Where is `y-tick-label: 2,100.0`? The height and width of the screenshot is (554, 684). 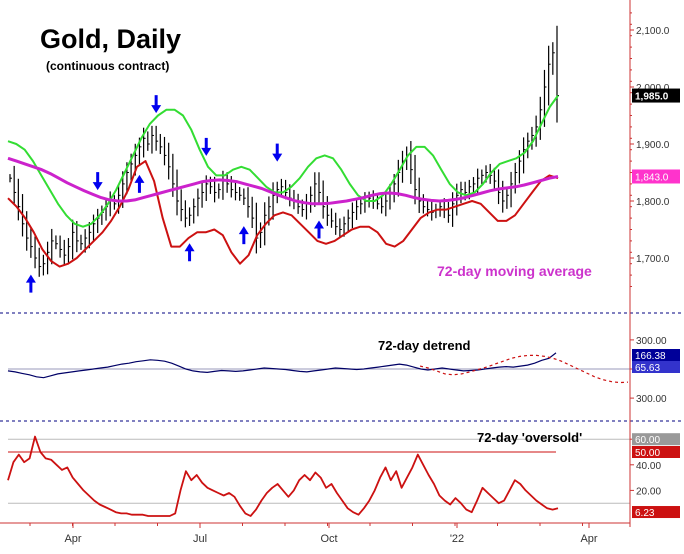
y-tick-label: 2,100.0 is located at coordinates (653, 31).